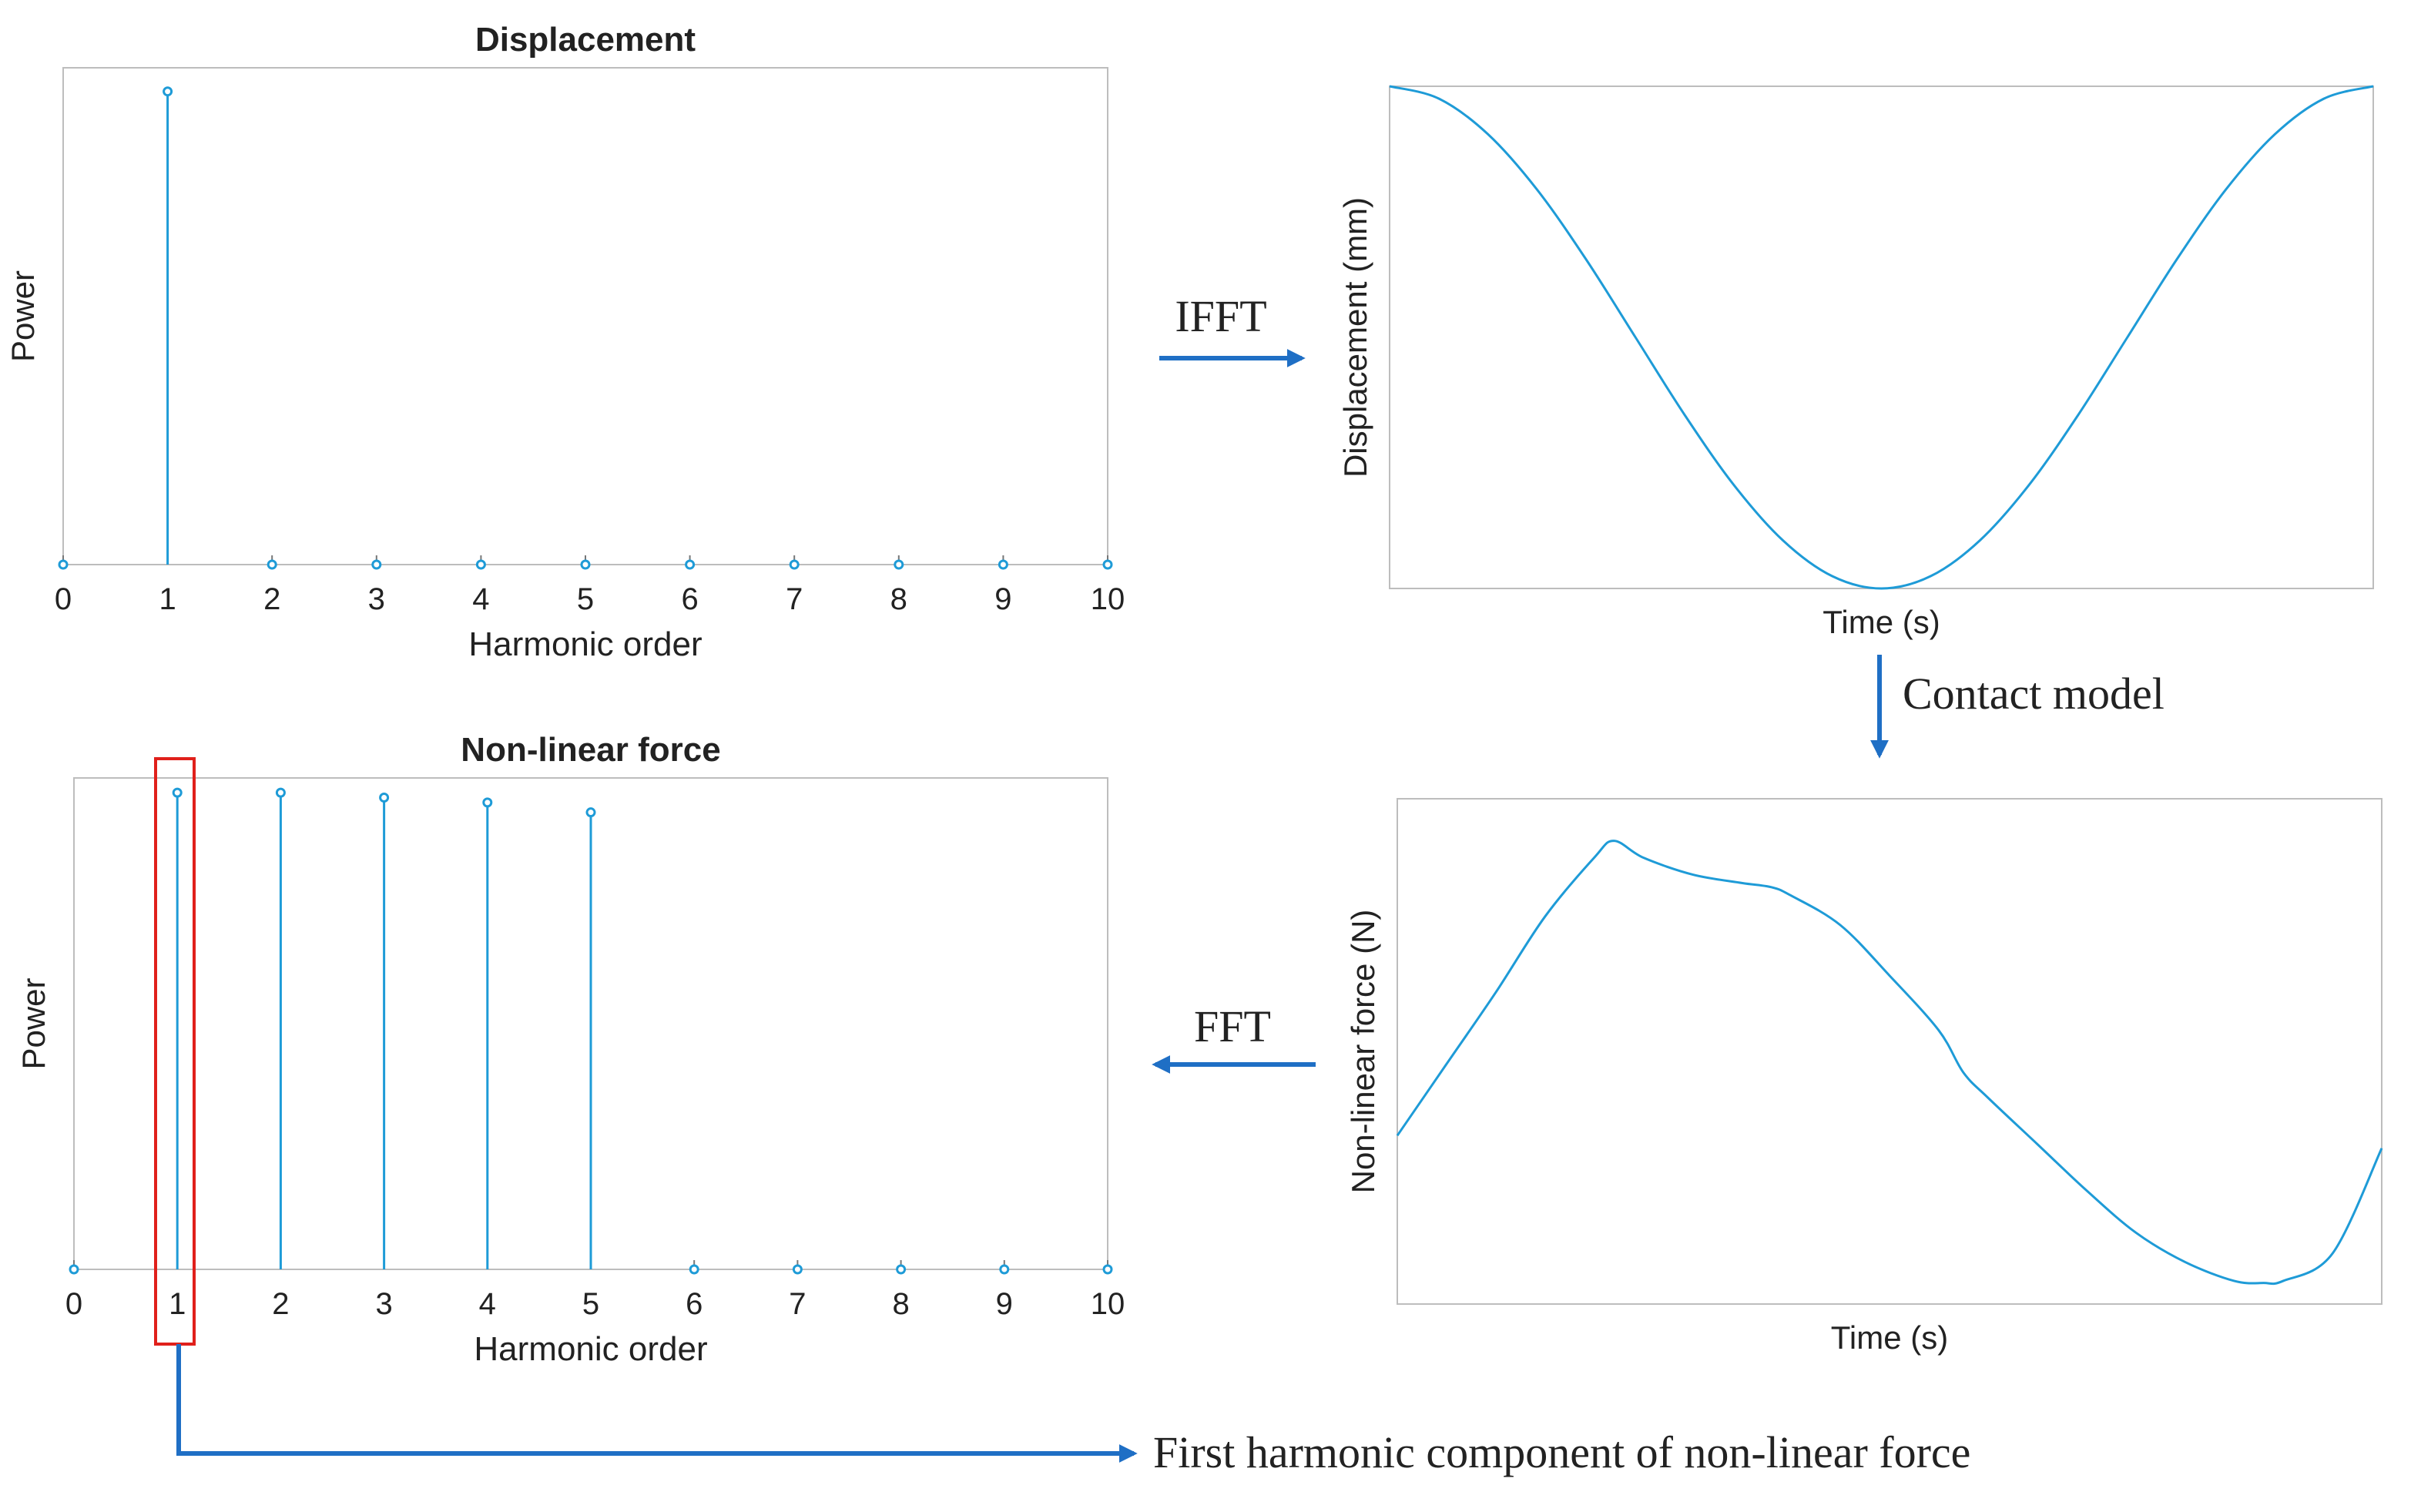 This screenshot has height=1512, width=2411. What do you see at coordinates (2034, 694) in the screenshot?
I see `contact-model-label: Contact model` at bounding box center [2034, 694].